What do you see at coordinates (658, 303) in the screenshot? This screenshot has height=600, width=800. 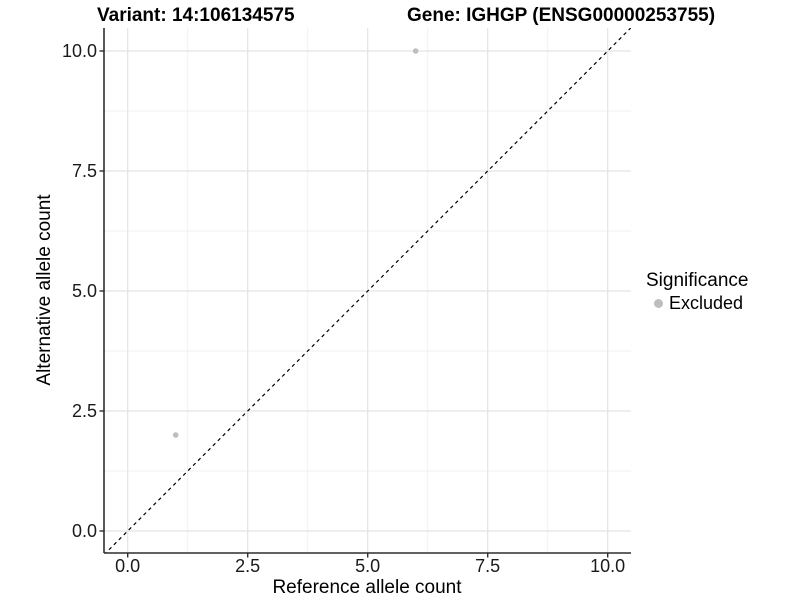 I see `legend-key-dot-icon` at bounding box center [658, 303].